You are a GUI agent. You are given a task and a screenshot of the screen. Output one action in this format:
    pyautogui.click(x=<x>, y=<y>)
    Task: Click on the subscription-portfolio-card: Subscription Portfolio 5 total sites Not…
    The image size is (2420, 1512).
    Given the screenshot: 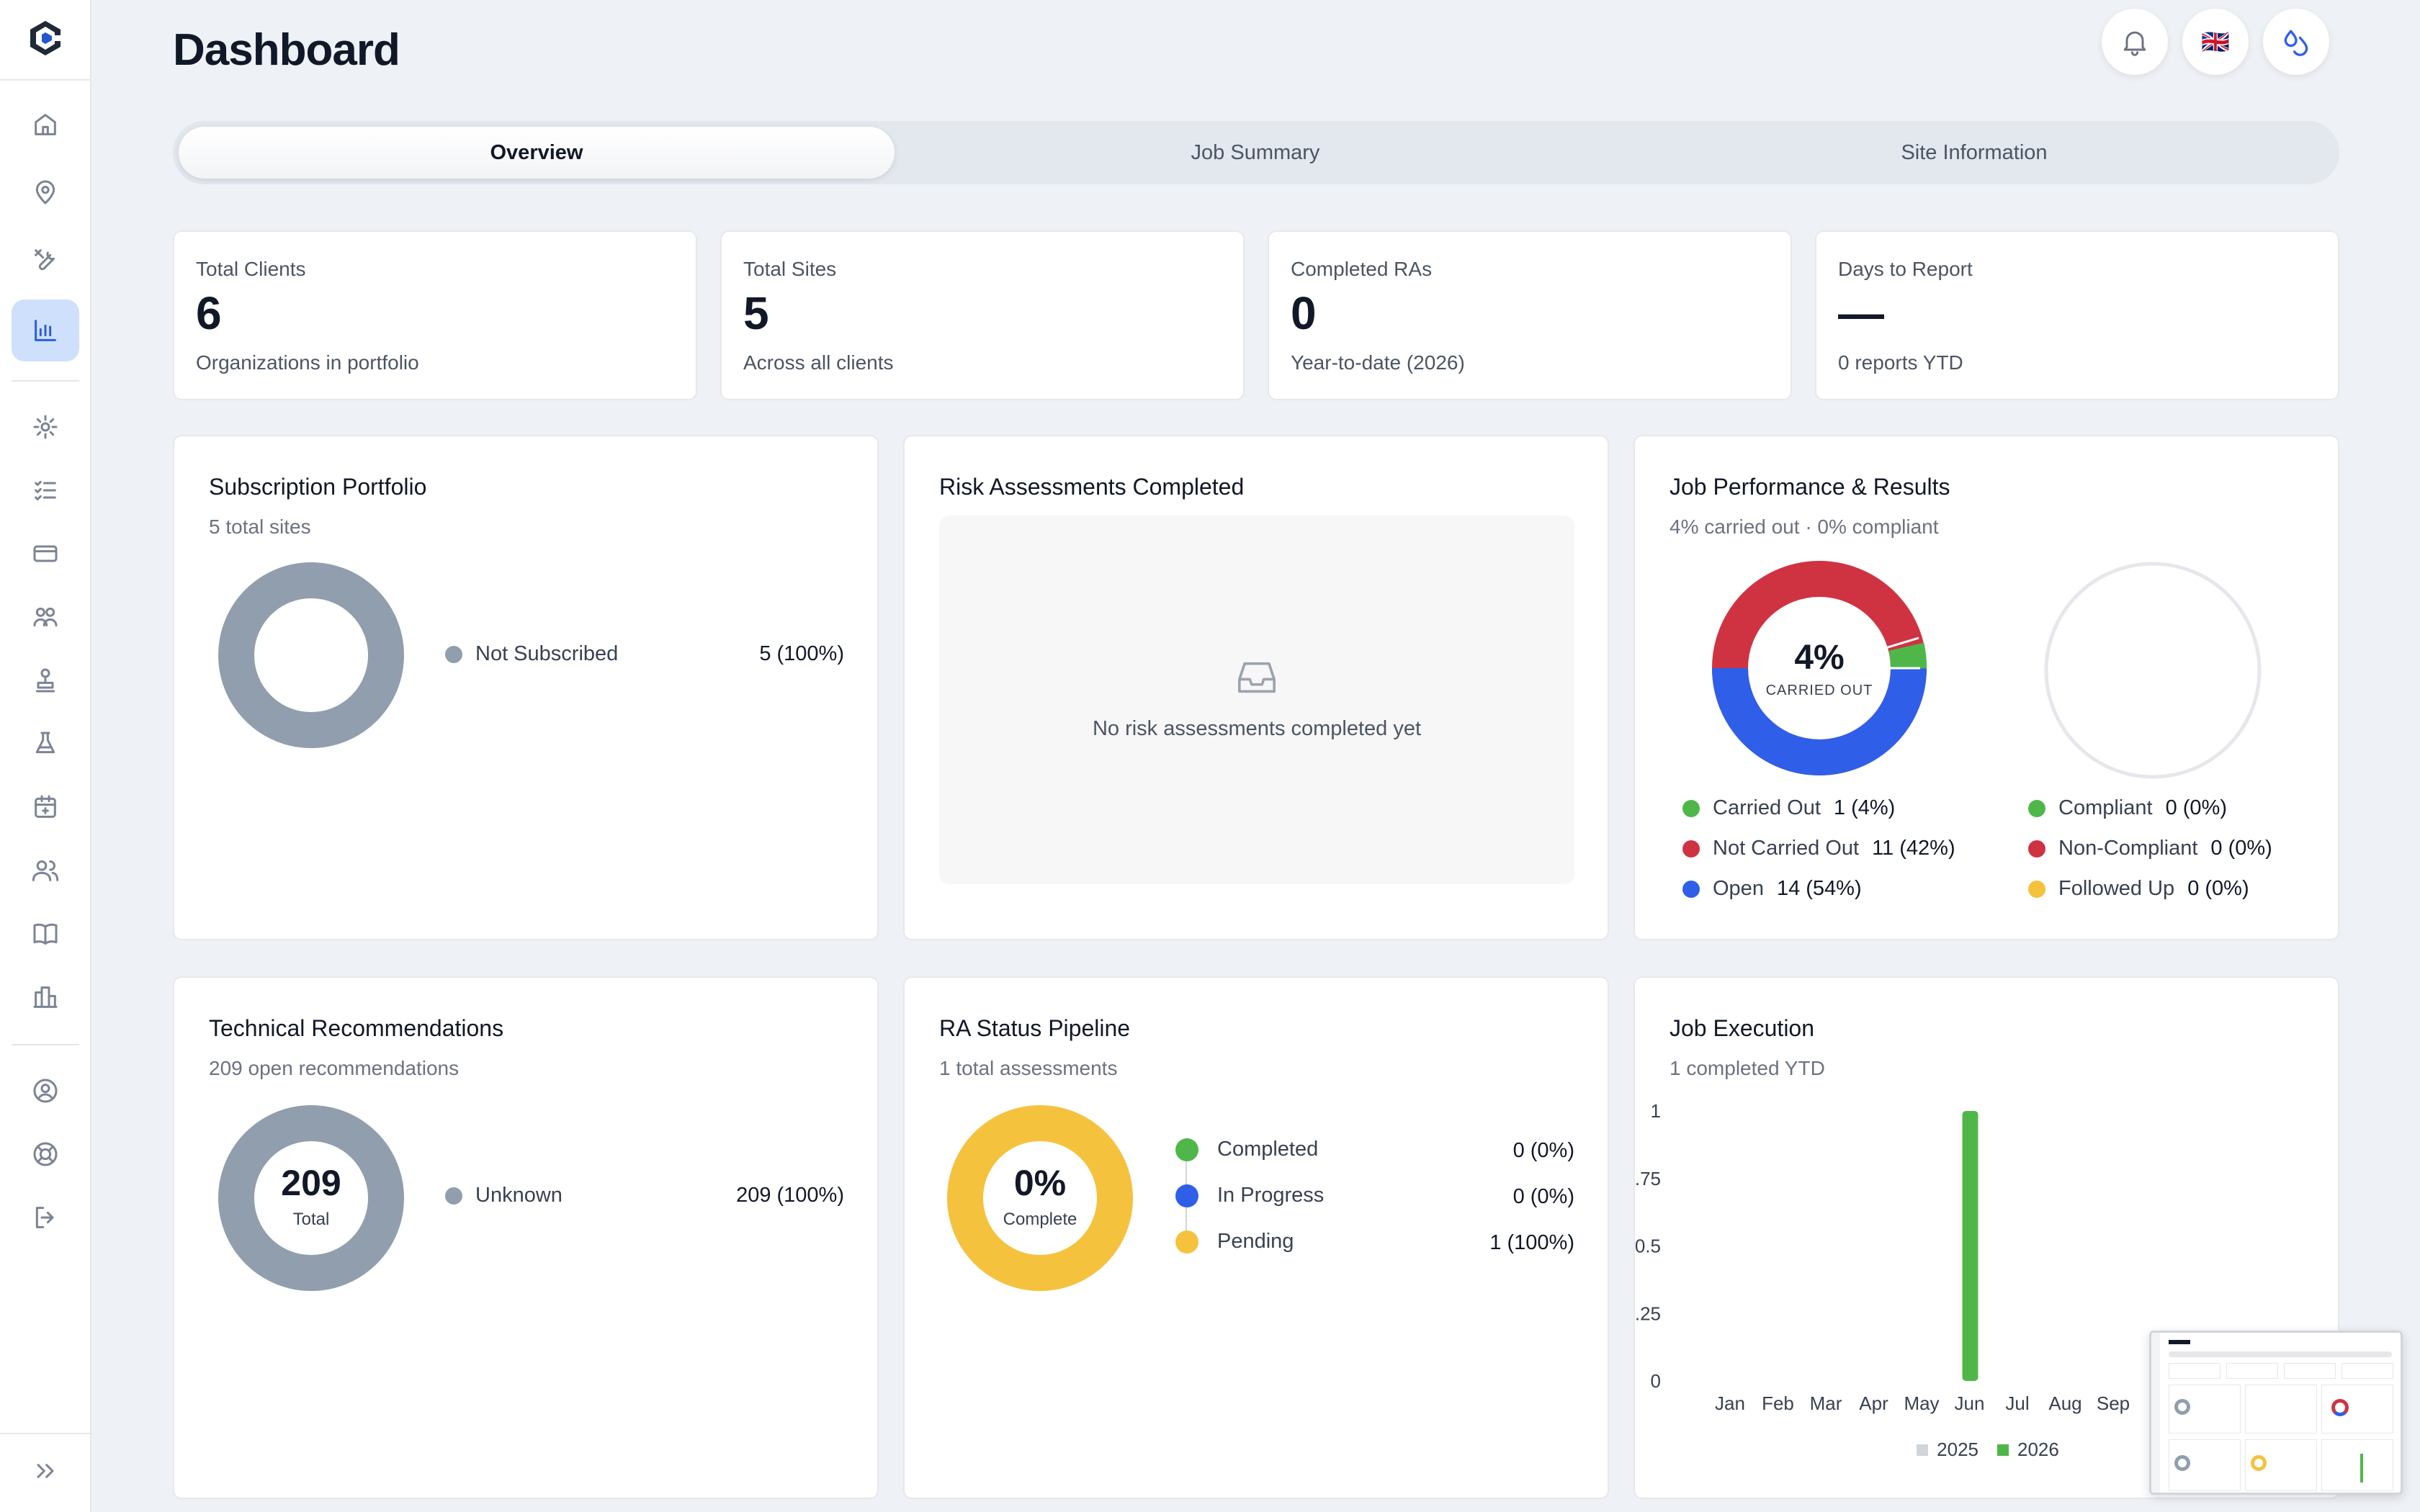 What is the action you would take?
    pyautogui.click(x=526, y=687)
    